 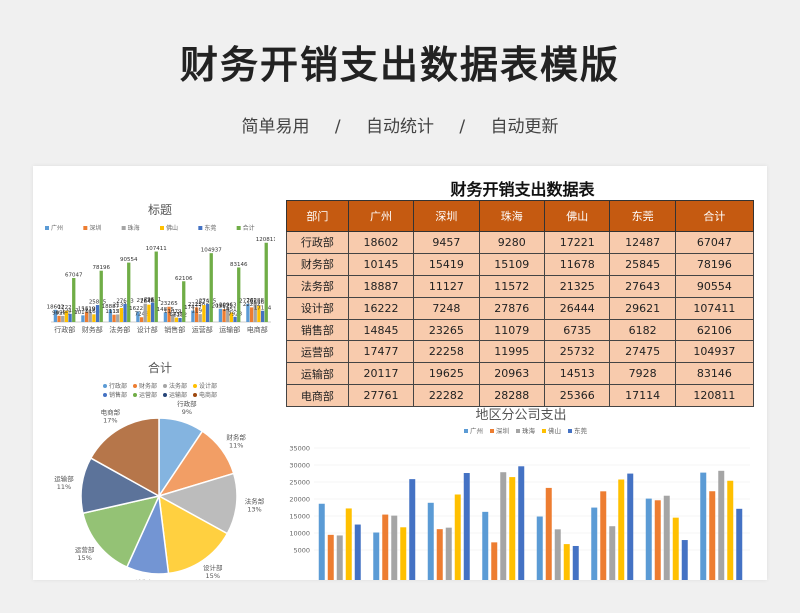 What do you see at coordinates (446, 330) in the screenshot?
I see `table-cell: 23265` at bounding box center [446, 330].